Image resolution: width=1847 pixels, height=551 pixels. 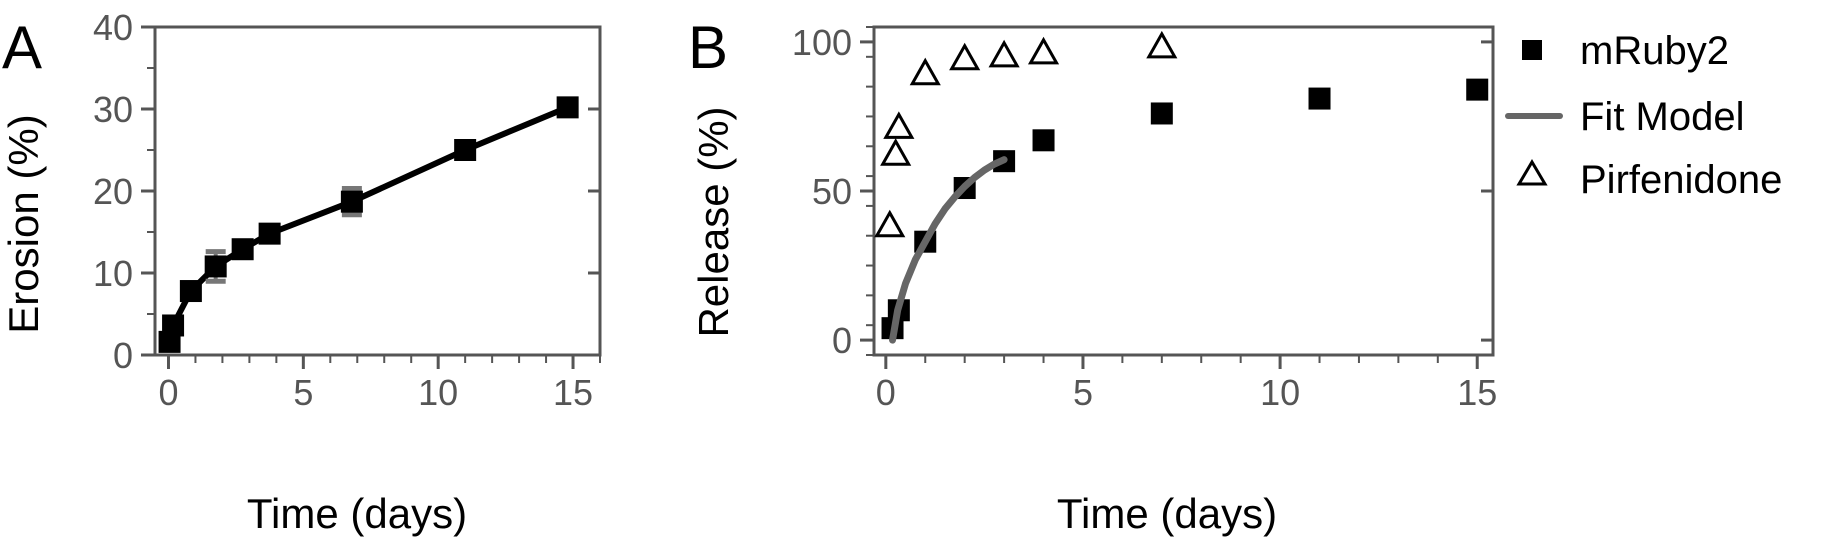 I want to click on panel-b-y-axis-title: Release (%), so click(x=713, y=221).